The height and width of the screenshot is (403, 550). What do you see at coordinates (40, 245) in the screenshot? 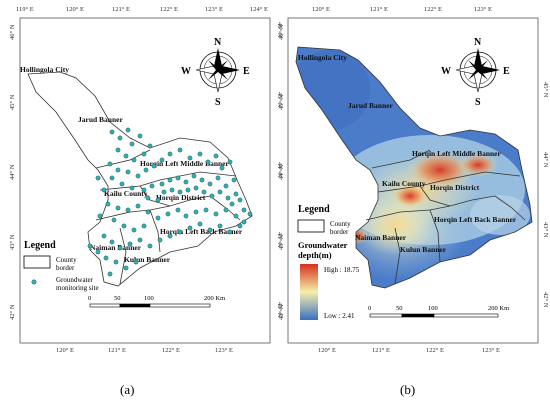
I see `legend-title: Legend` at bounding box center [40, 245].